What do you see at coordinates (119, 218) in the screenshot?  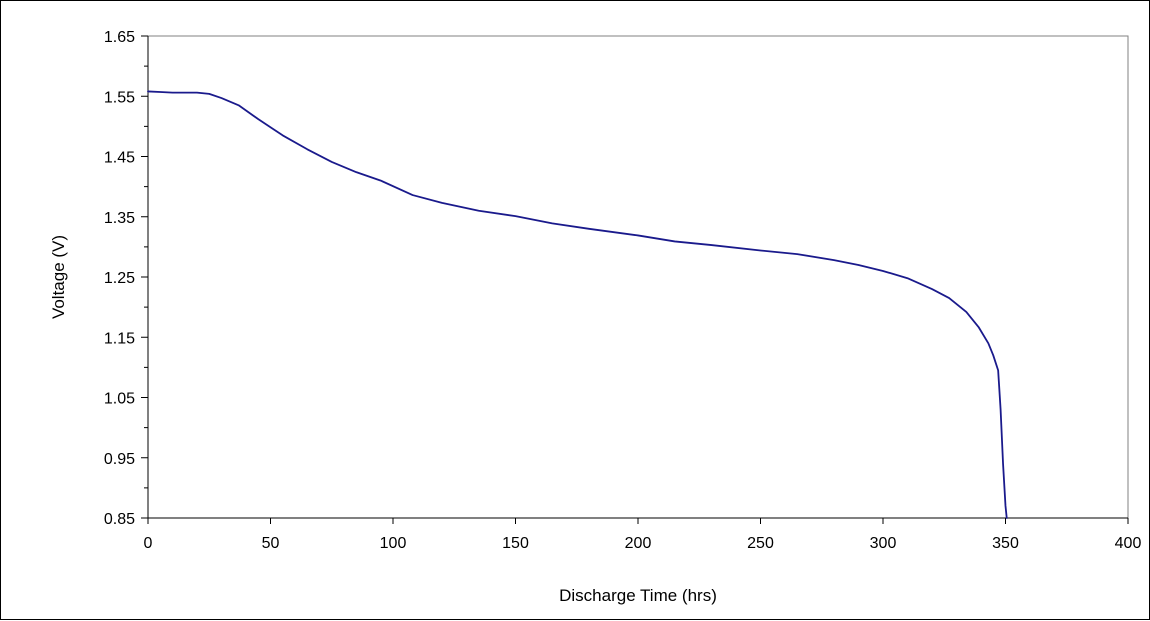 I see `y-tick-label: 1.35` at bounding box center [119, 218].